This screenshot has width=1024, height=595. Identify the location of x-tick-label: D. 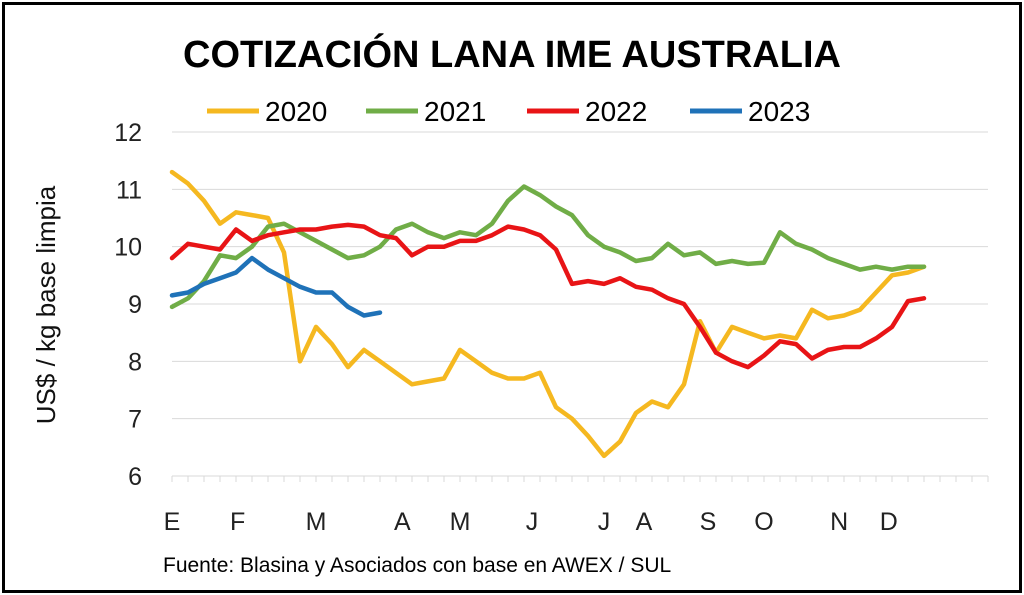
(889, 522).